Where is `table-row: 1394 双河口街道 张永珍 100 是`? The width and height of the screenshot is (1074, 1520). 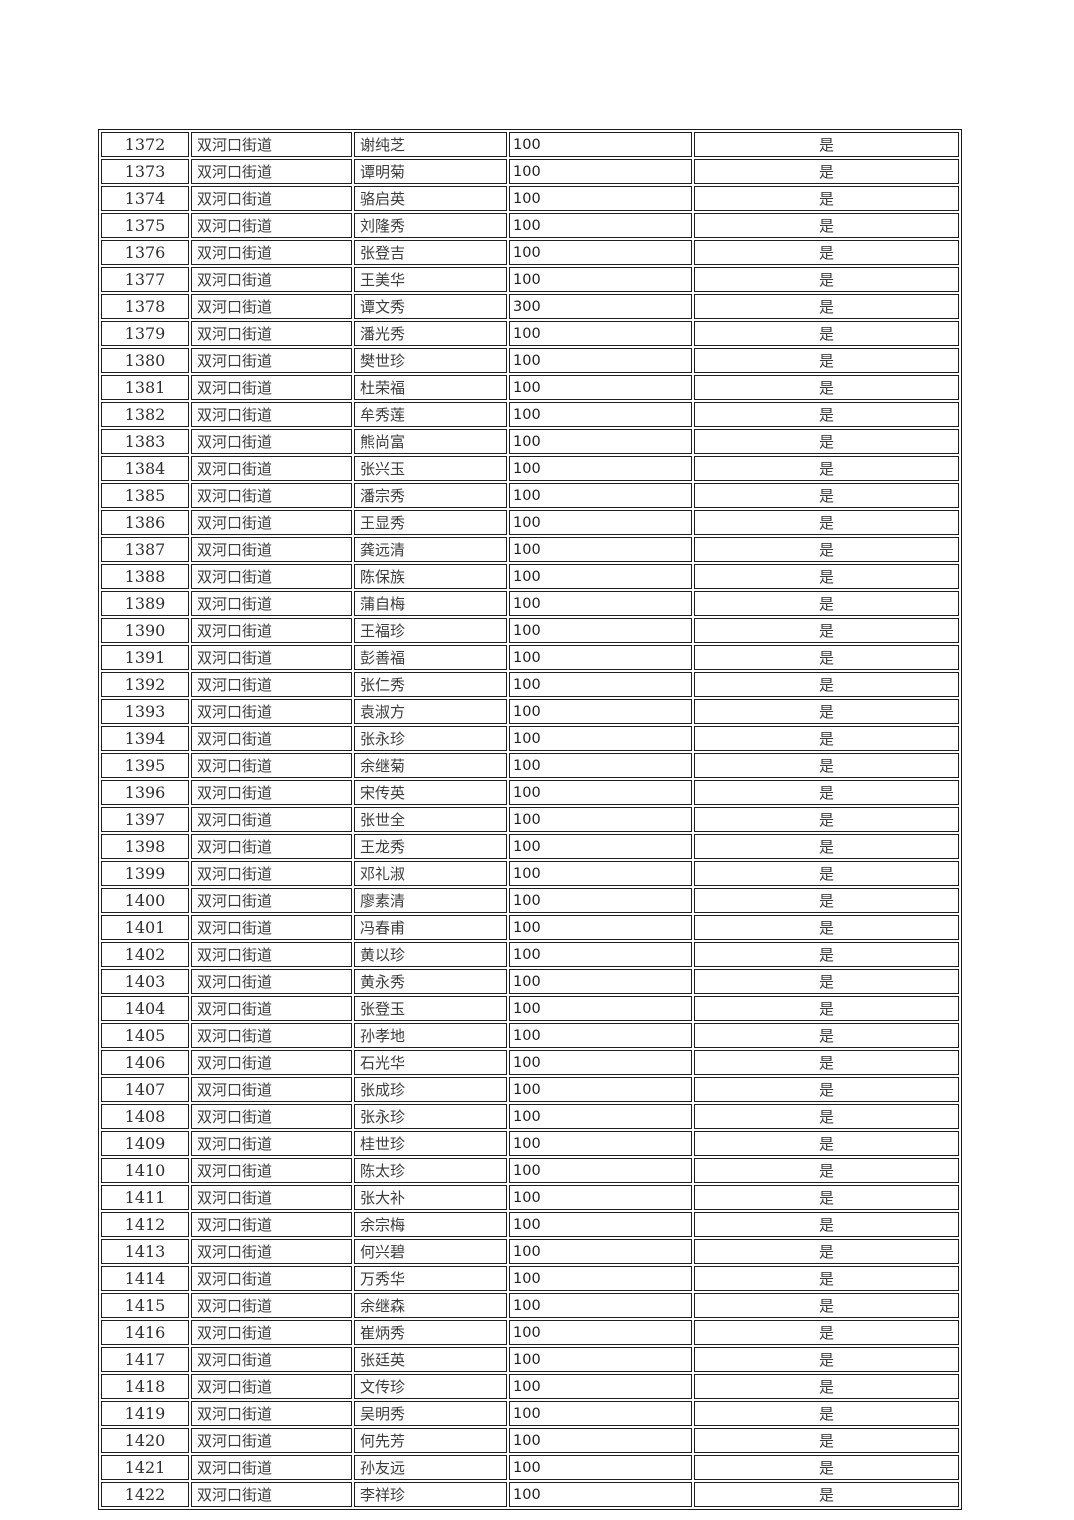 table-row: 1394 双河口街道 张永珍 100 是 is located at coordinates (530, 738).